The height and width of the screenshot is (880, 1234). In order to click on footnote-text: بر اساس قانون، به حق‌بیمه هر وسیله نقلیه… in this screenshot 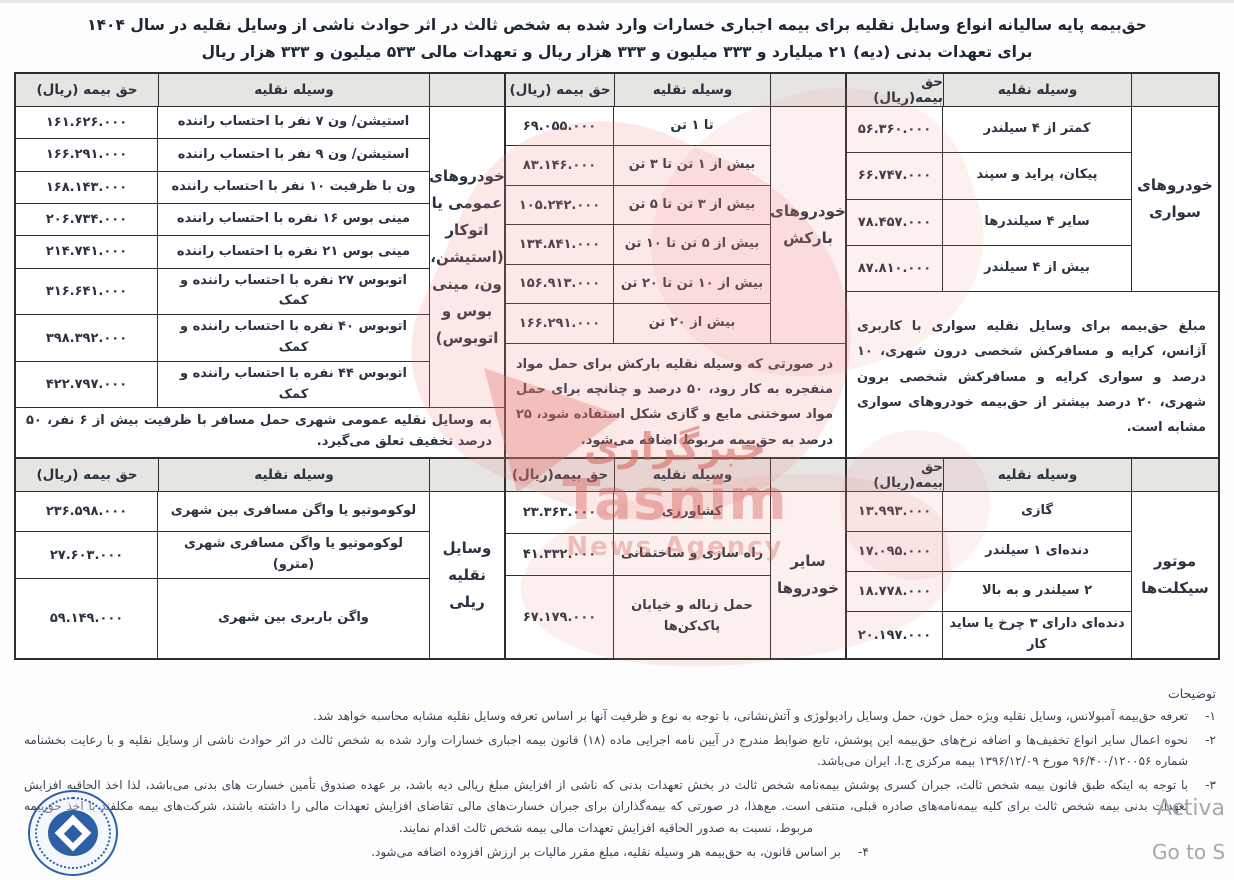, I will do `click(606, 851)`.